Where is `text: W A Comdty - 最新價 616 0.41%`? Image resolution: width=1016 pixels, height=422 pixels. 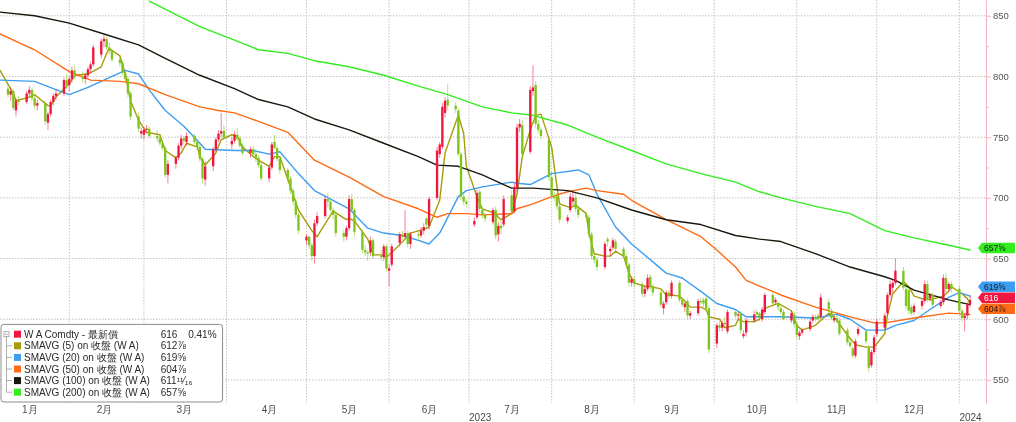
text: W A Comdty - 最新價 616 0.41% is located at coordinates (120, 334).